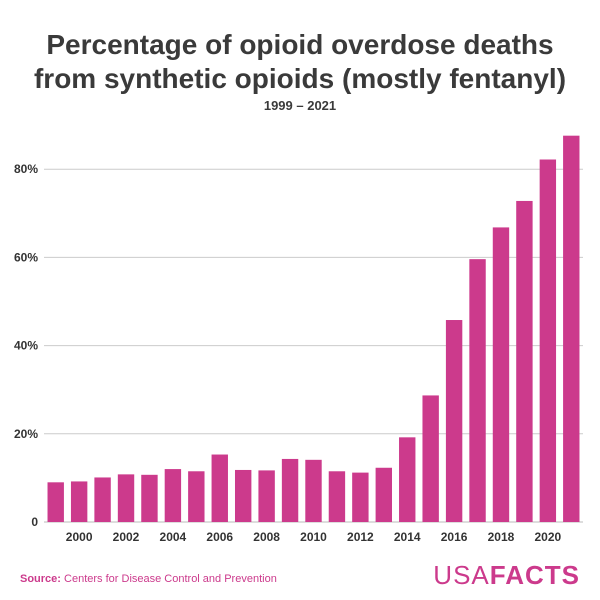  I want to click on bar-2015, so click(430, 458).